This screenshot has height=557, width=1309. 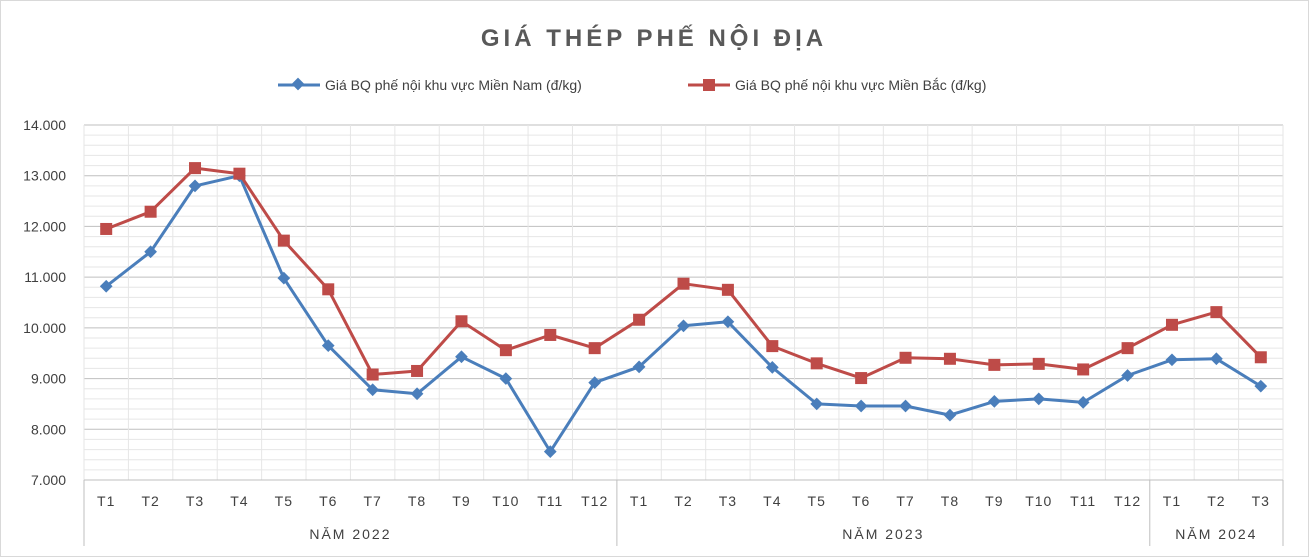 What do you see at coordinates (350, 534) in the screenshot?
I see `x-group-label: NĂM 2022` at bounding box center [350, 534].